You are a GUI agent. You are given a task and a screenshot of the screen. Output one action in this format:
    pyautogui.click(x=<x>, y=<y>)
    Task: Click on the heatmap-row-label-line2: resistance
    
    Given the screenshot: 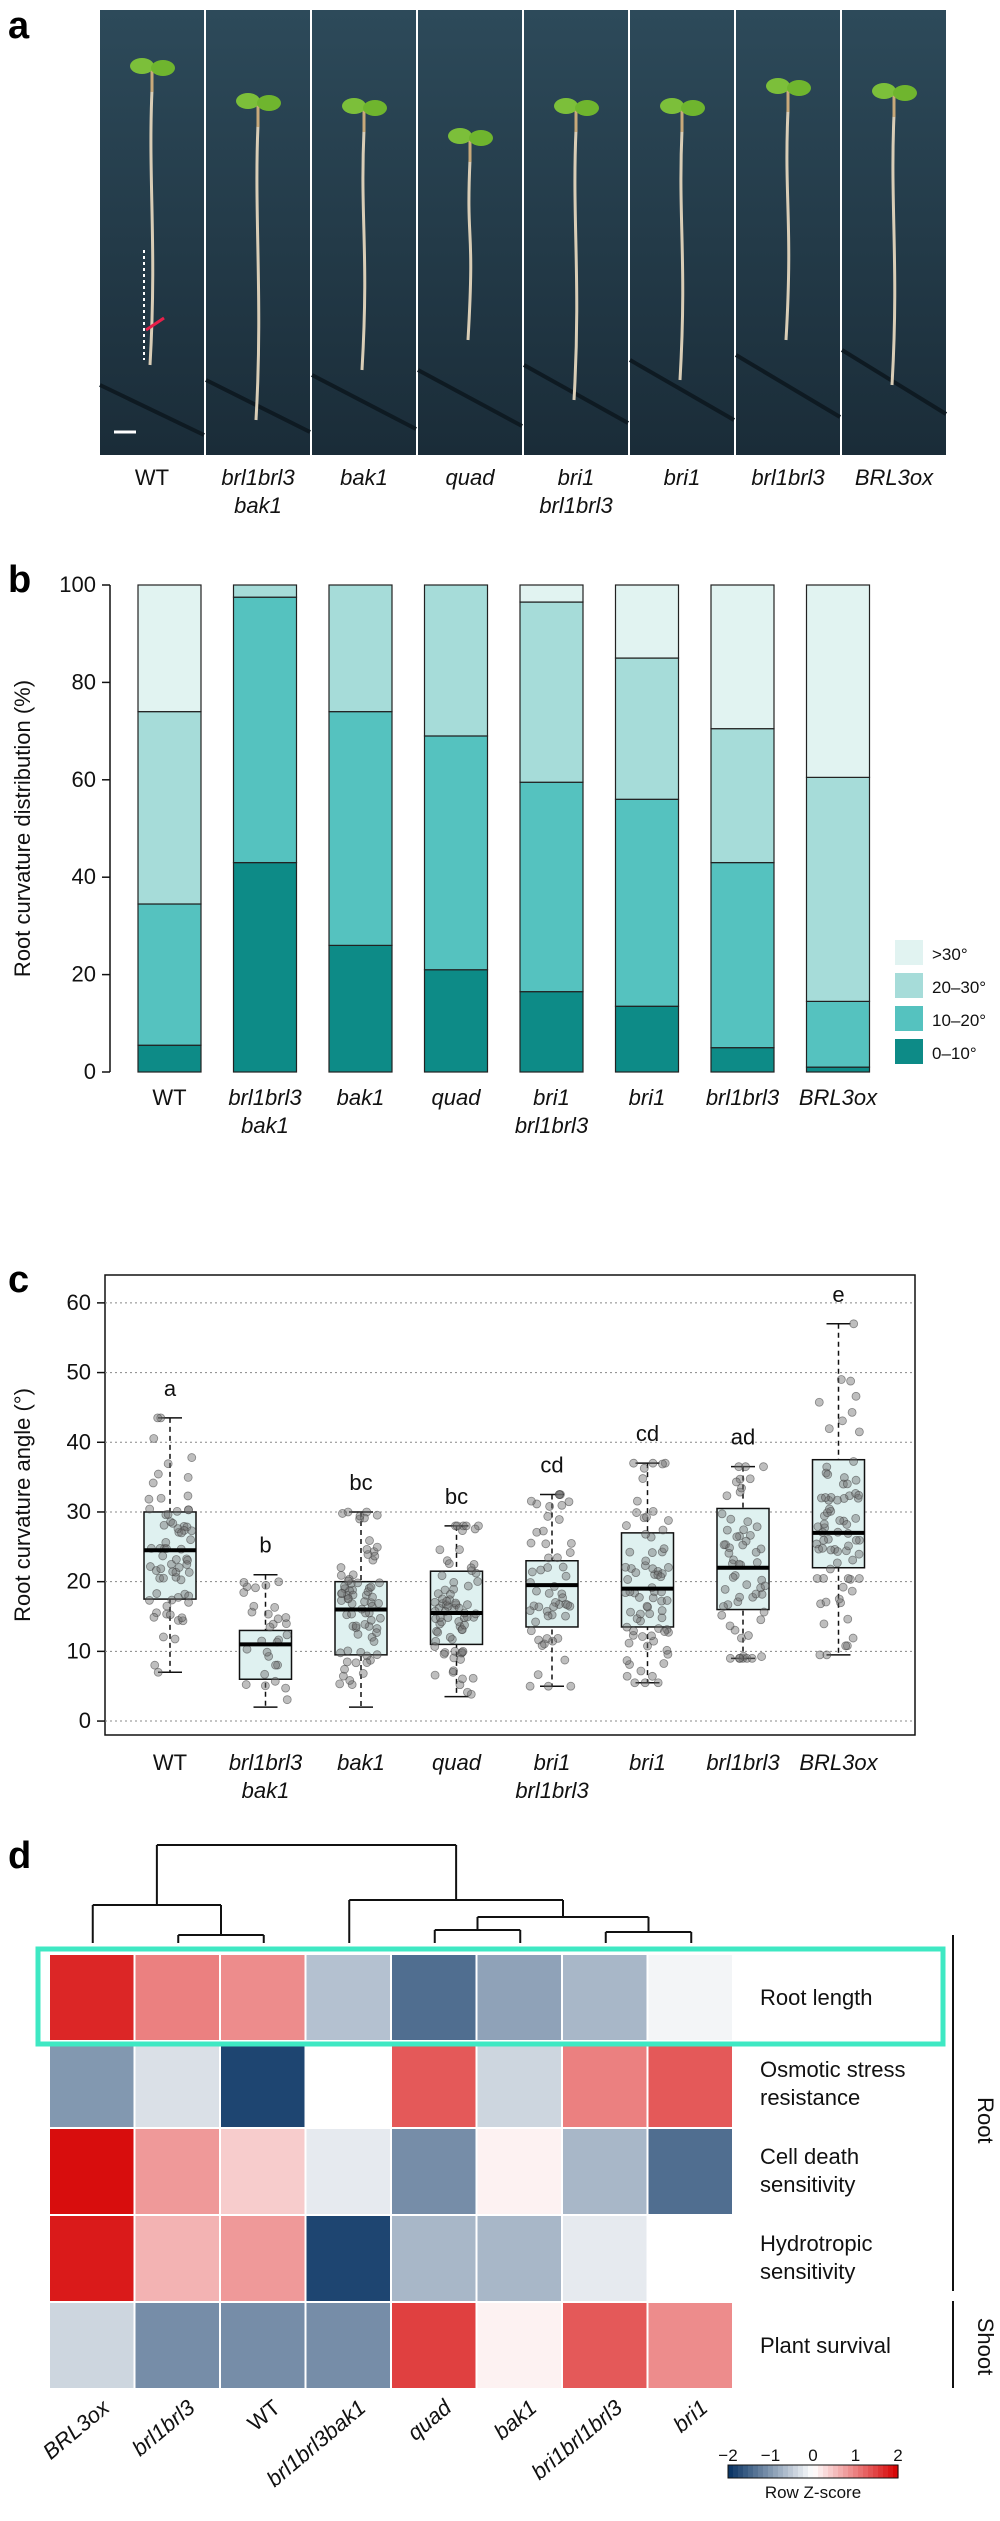 What is the action you would take?
    pyautogui.click(x=810, y=2097)
    